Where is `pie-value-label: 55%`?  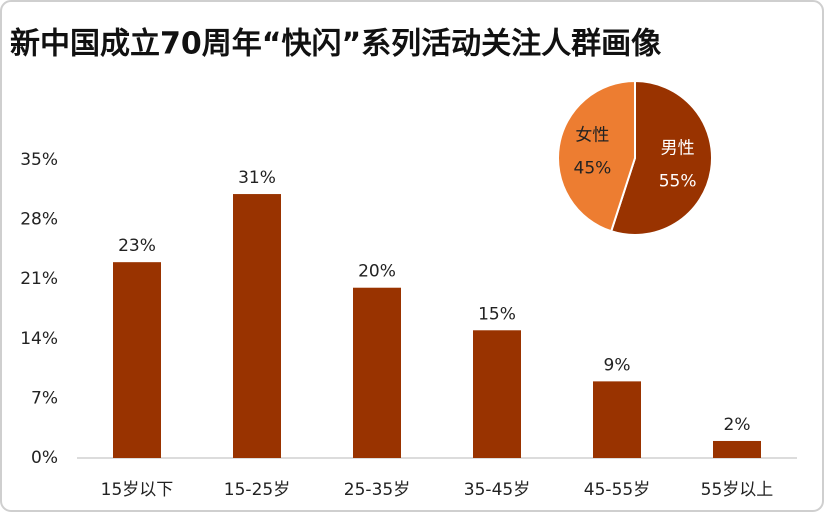 pie-value-label: 55% is located at coordinates (678, 182).